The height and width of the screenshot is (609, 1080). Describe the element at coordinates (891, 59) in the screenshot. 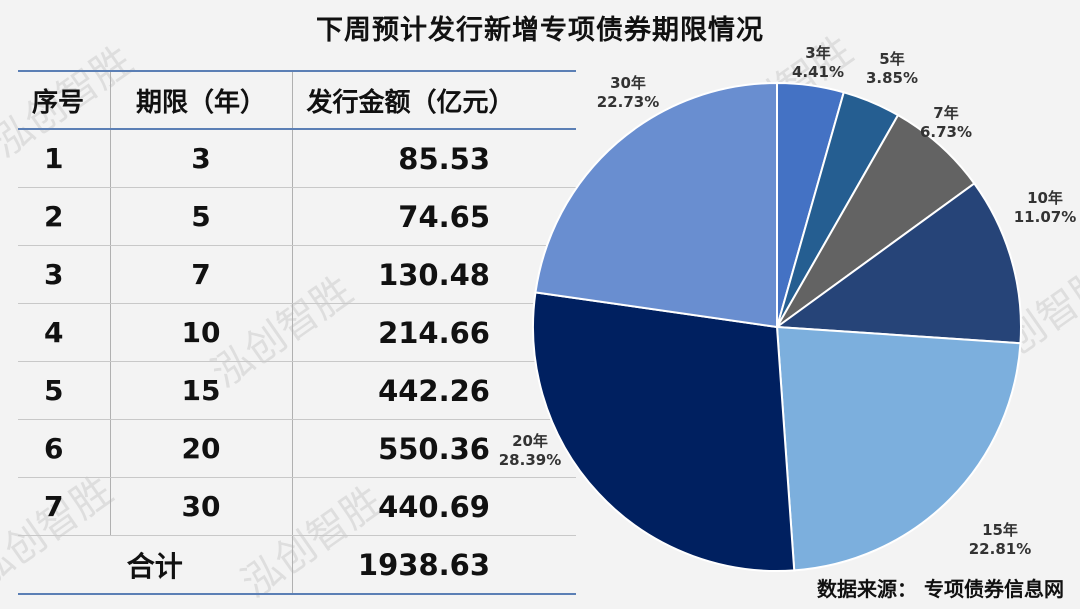

I see `slice-label: 5年` at that location.